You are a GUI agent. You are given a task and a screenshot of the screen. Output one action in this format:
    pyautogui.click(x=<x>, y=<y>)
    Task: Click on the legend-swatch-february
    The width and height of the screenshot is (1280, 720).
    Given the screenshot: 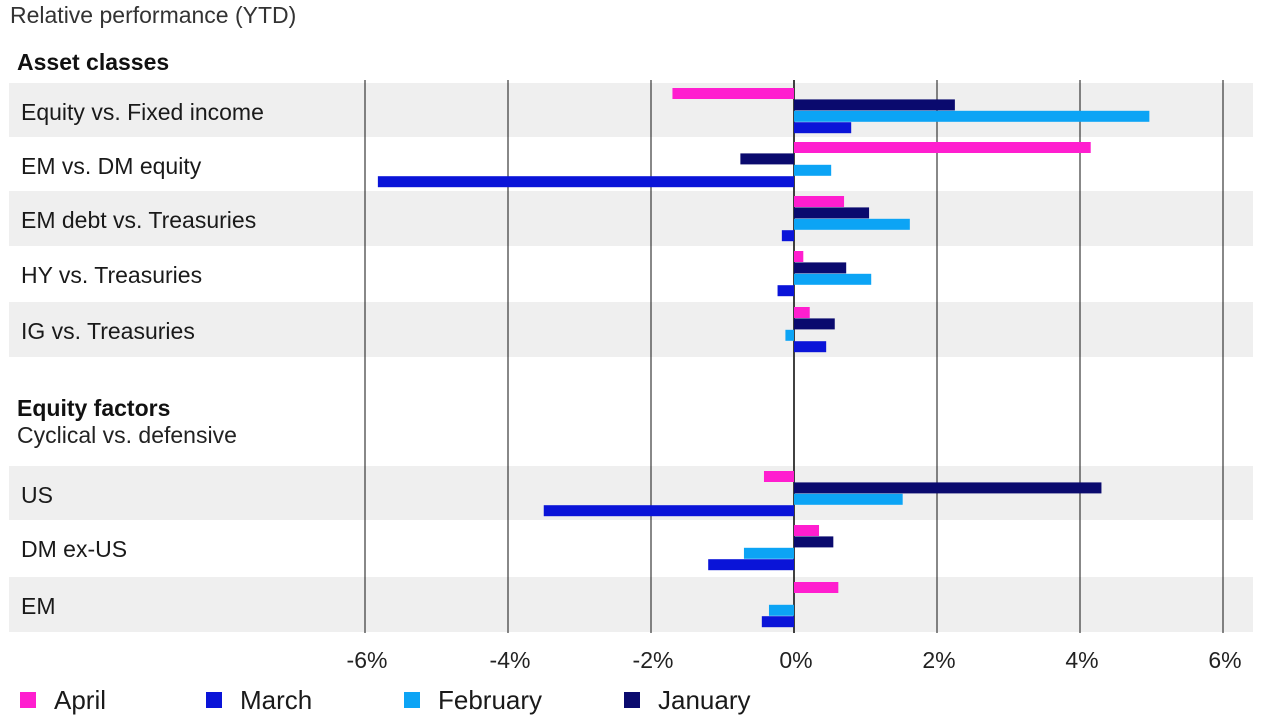 What is the action you would take?
    pyautogui.click(x=412, y=700)
    